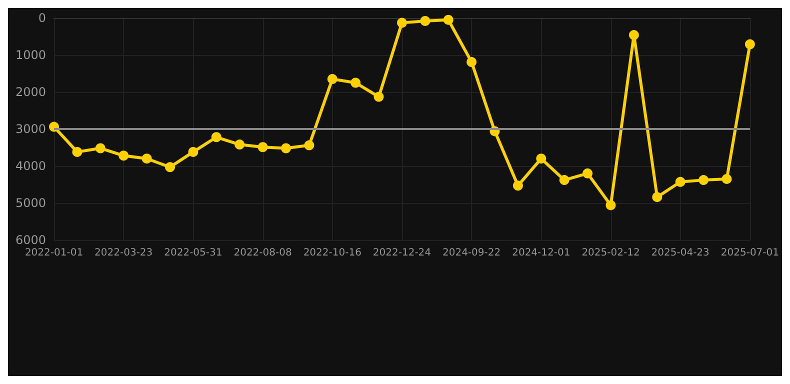  What do you see at coordinates (30, 166) in the screenshot?
I see `y-tick-label: 4000` at bounding box center [30, 166].